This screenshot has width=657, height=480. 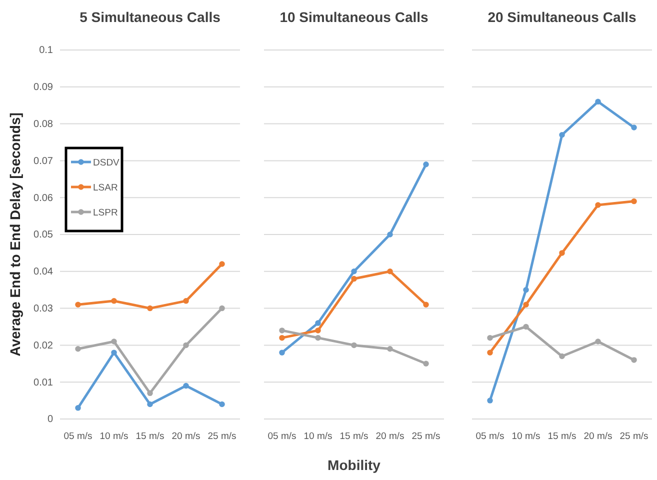 I want to click on y-tick-label: 0.03, so click(x=44, y=309).